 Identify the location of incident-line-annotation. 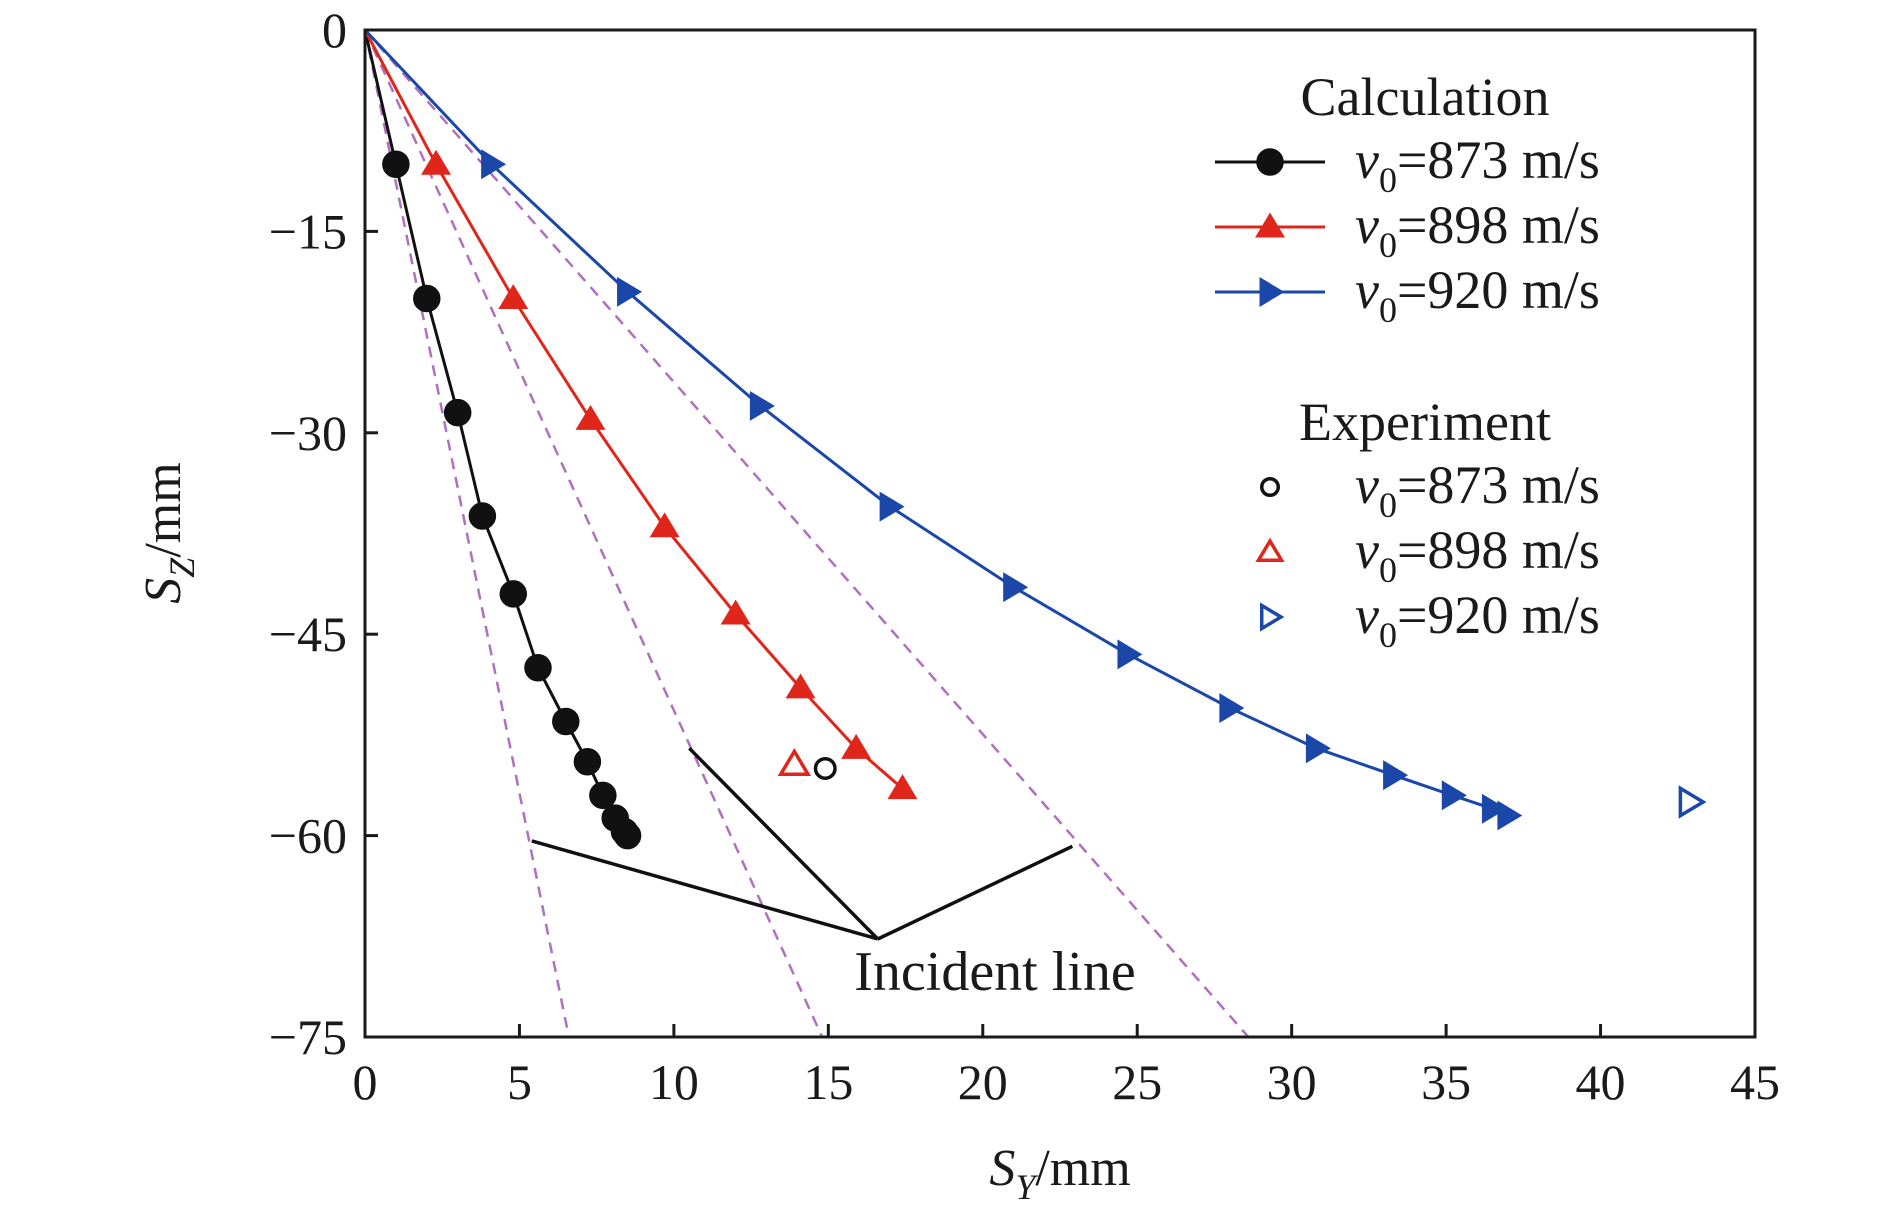
(802, 844).